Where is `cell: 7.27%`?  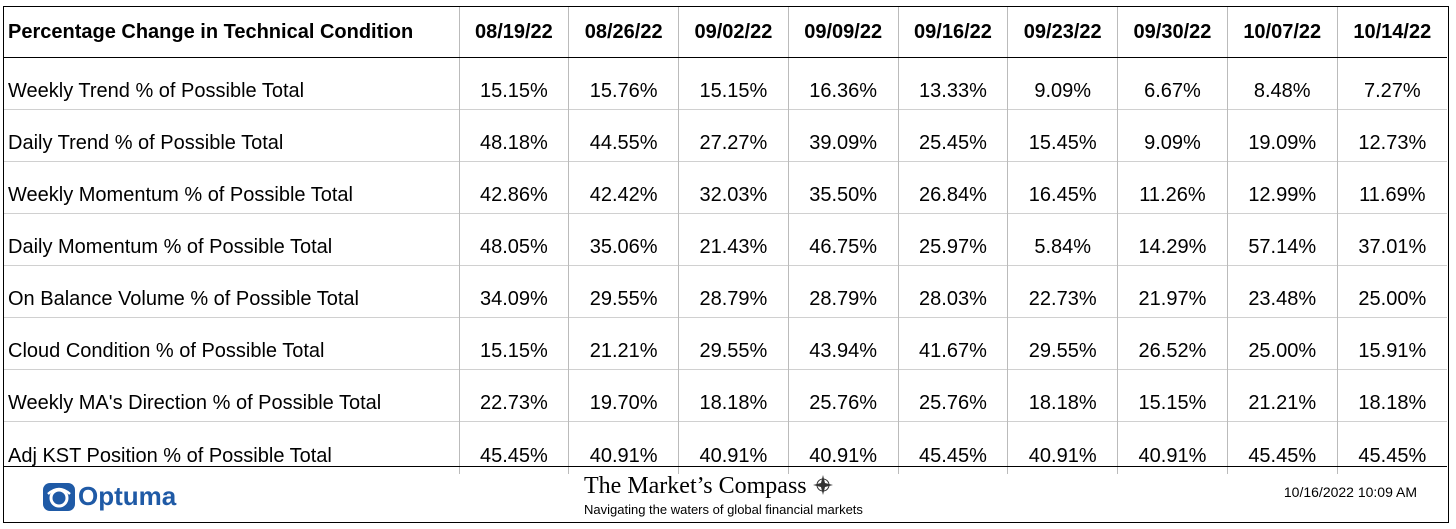
cell: 7.27% is located at coordinates (1391, 83).